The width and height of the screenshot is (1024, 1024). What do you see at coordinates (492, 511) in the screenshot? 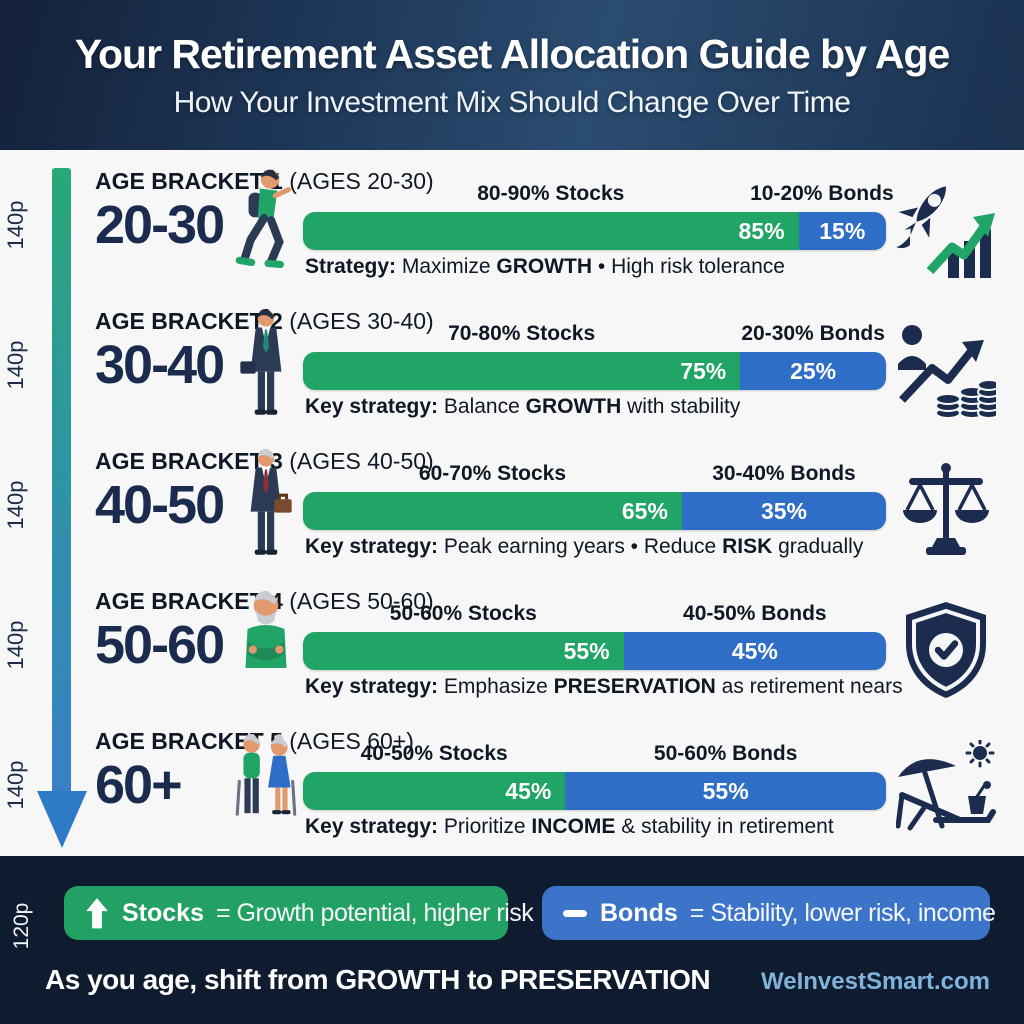
I see `stocks-bar-segment: 65%` at bounding box center [492, 511].